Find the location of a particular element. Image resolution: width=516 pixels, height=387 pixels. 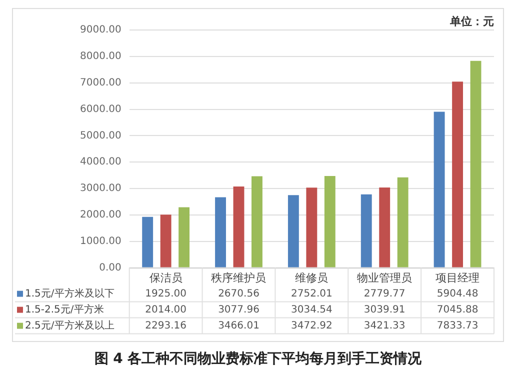

y-tick-label: 9000.00 is located at coordinates (101, 30).